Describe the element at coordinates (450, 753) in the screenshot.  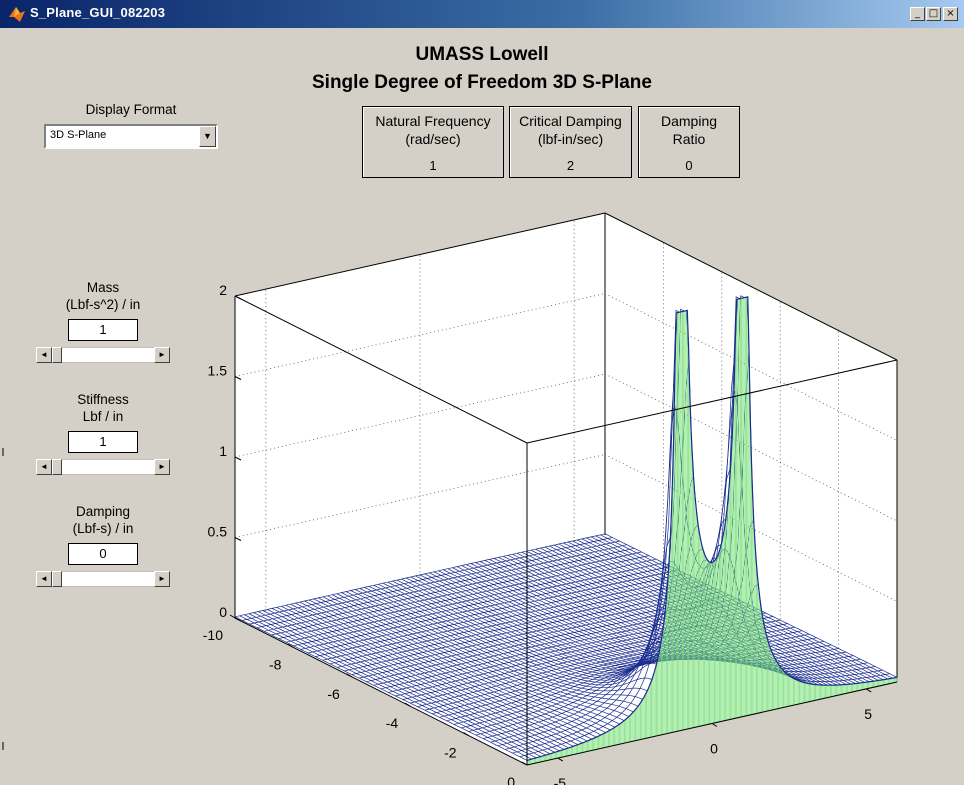
I see `x-tick-label: -2` at that location.